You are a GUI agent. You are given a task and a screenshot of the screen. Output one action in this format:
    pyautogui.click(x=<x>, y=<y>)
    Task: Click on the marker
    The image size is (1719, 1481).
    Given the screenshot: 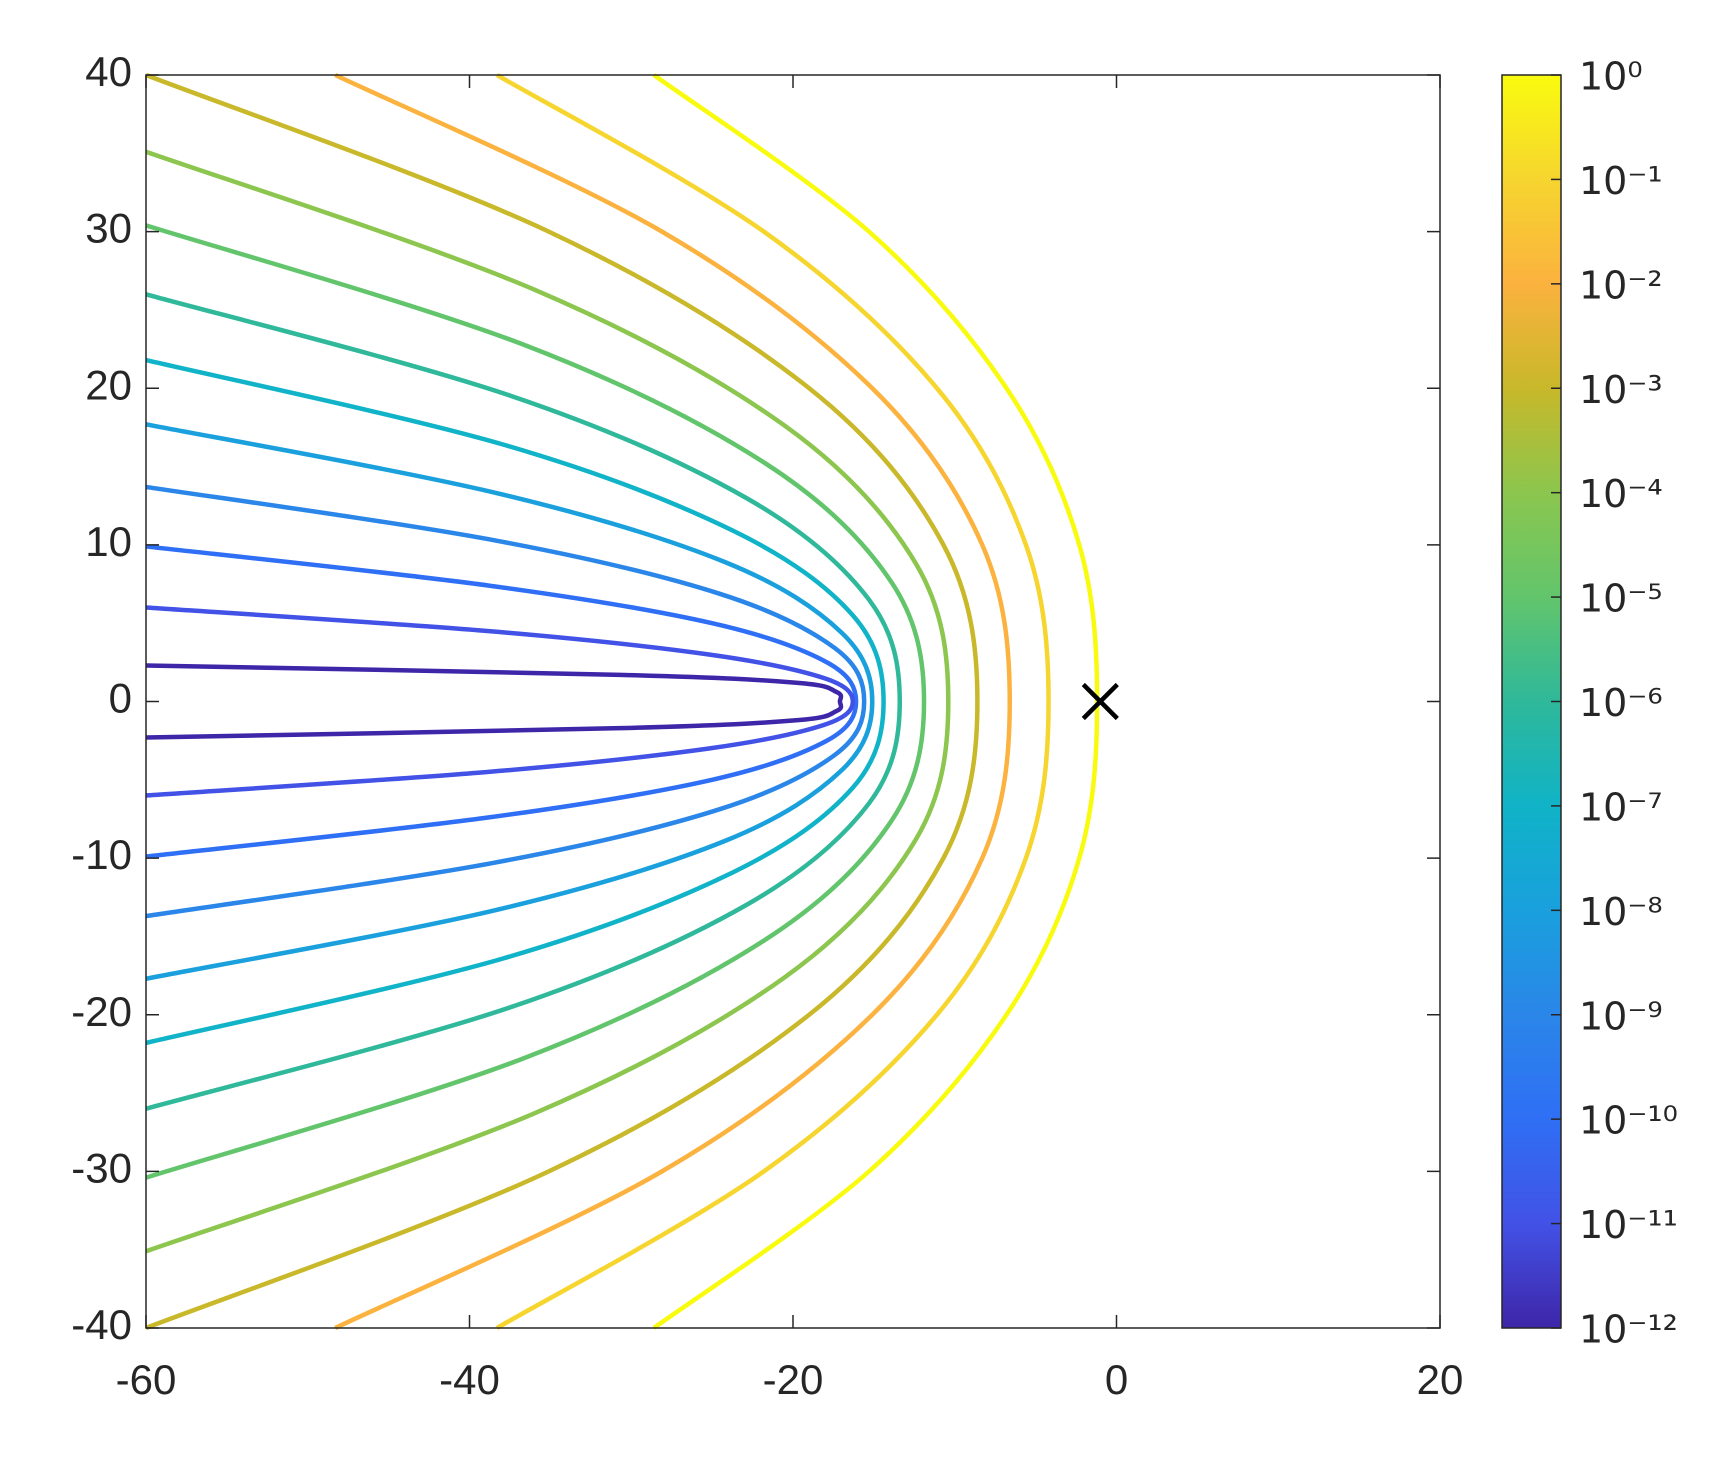 What is the action you would take?
    pyautogui.click(x=1100, y=701)
    